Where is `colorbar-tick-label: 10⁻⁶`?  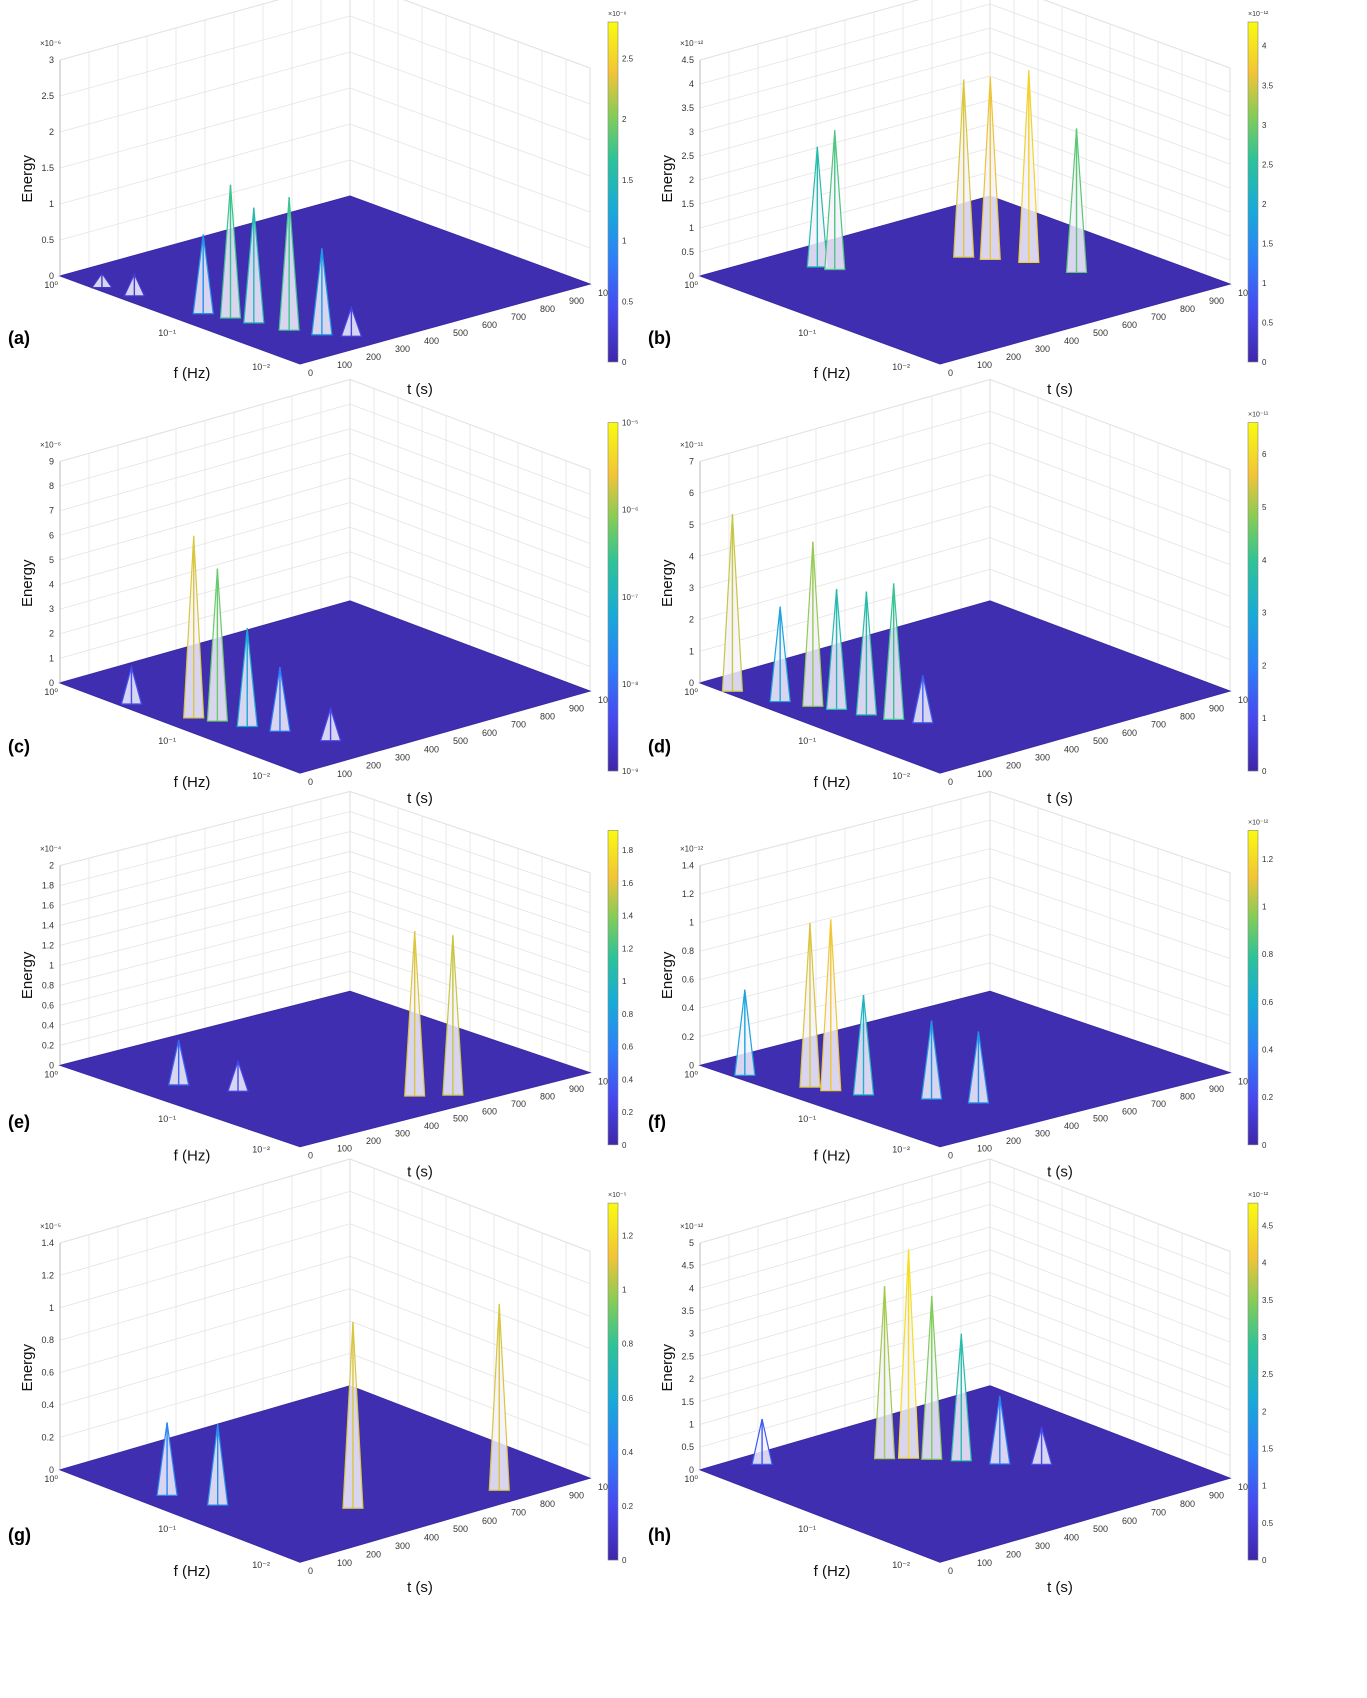
colorbar-tick-label: 10⁻⁶ is located at coordinates (630, 510).